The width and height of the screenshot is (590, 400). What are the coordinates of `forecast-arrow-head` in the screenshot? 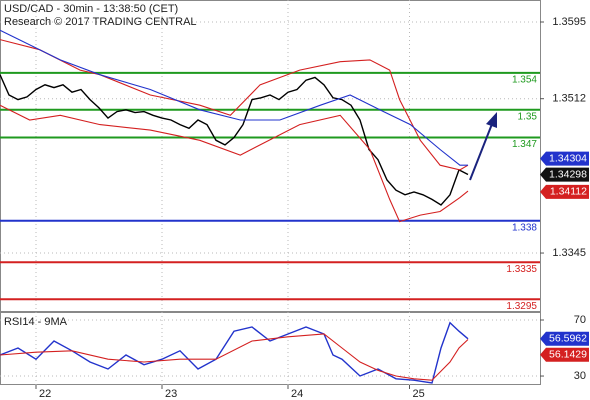 It's located at (491, 120).